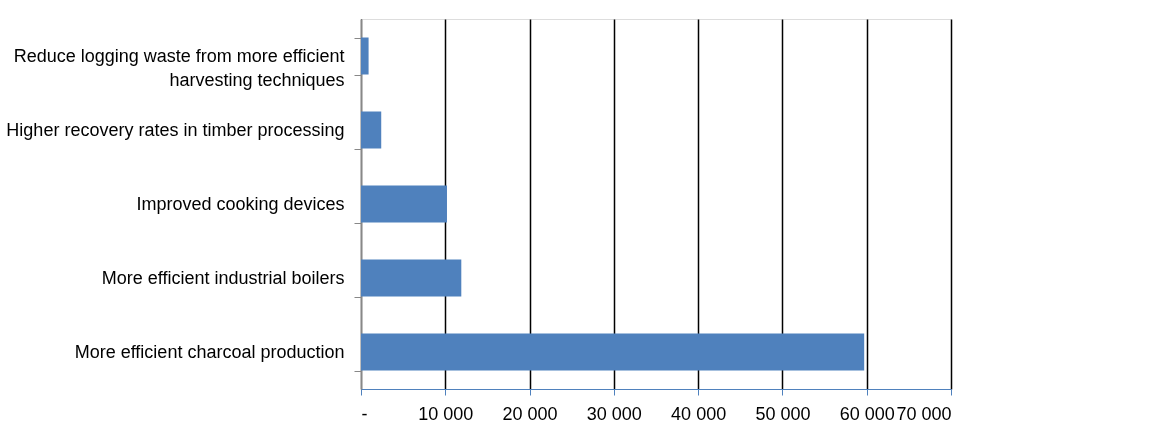 The width and height of the screenshot is (1159, 444). Describe the element at coordinates (446, 413) in the screenshot. I see `x-tick-label: 10 000` at that location.